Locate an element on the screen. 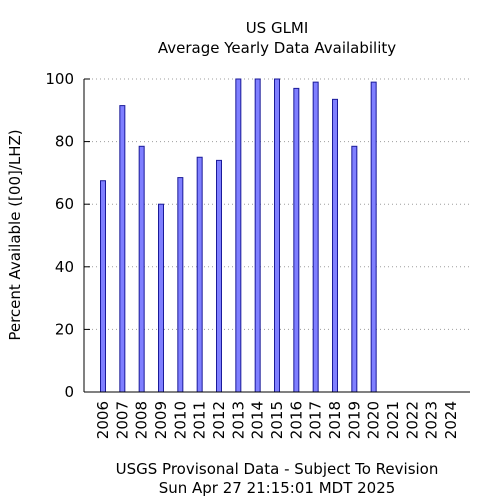 The width and height of the screenshot is (500, 500). x-tick-label: 2008 is located at coordinates (142, 420).